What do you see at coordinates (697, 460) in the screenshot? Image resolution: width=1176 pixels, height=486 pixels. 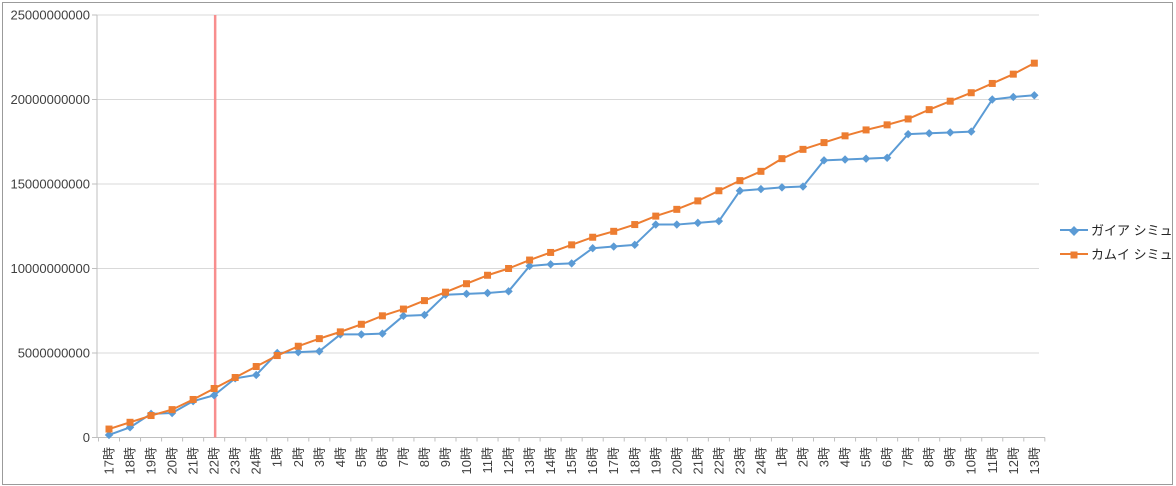 I see `x-axis-label: 21時` at bounding box center [697, 460].